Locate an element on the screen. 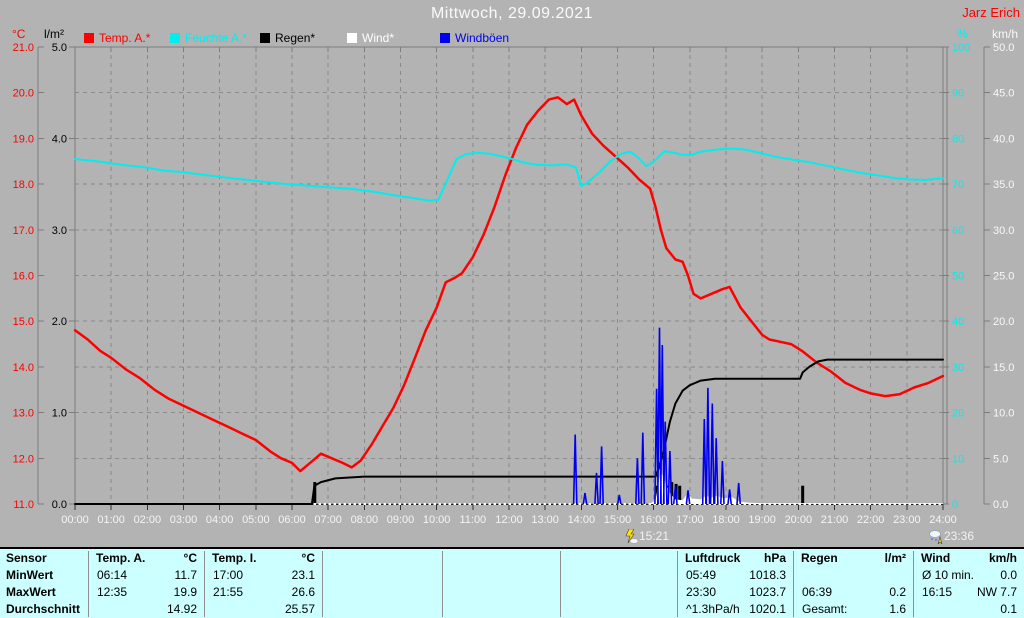  legend-item-4: Wind* is located at coordinates (370, 38).